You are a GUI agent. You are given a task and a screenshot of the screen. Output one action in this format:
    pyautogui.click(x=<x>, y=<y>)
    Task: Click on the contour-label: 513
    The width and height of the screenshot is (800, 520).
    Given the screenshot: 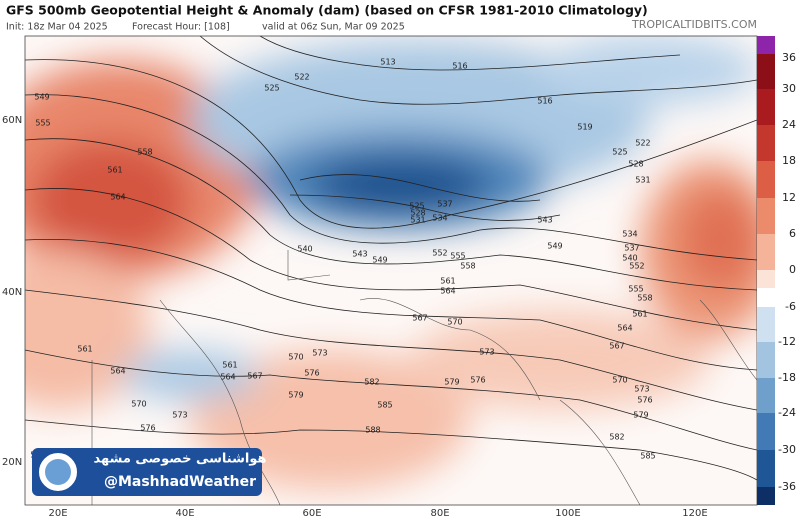 What is the action you would take?
    pyautogui.click(x=387, y=62)
    